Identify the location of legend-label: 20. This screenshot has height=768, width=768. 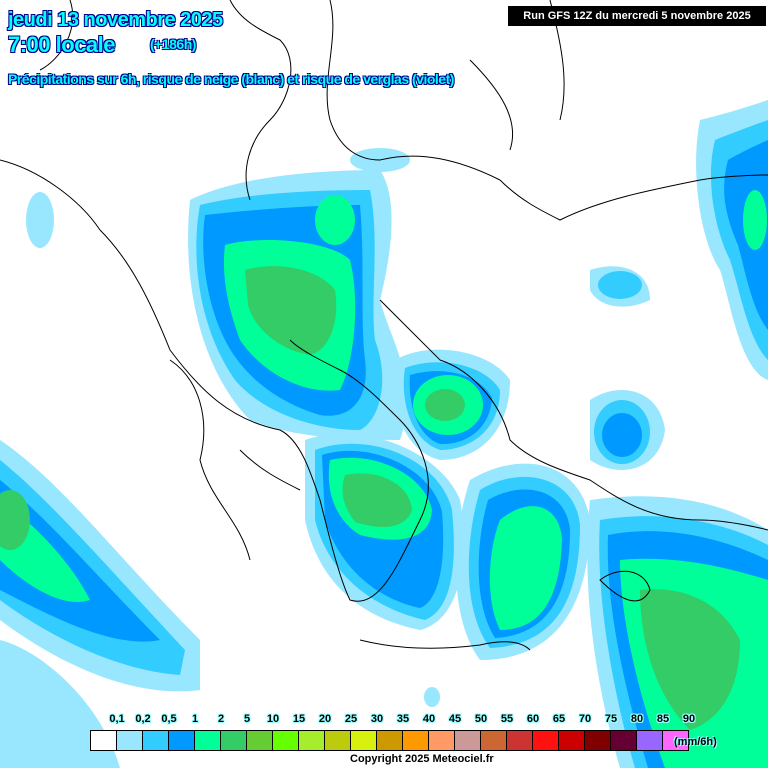
(325, 719).